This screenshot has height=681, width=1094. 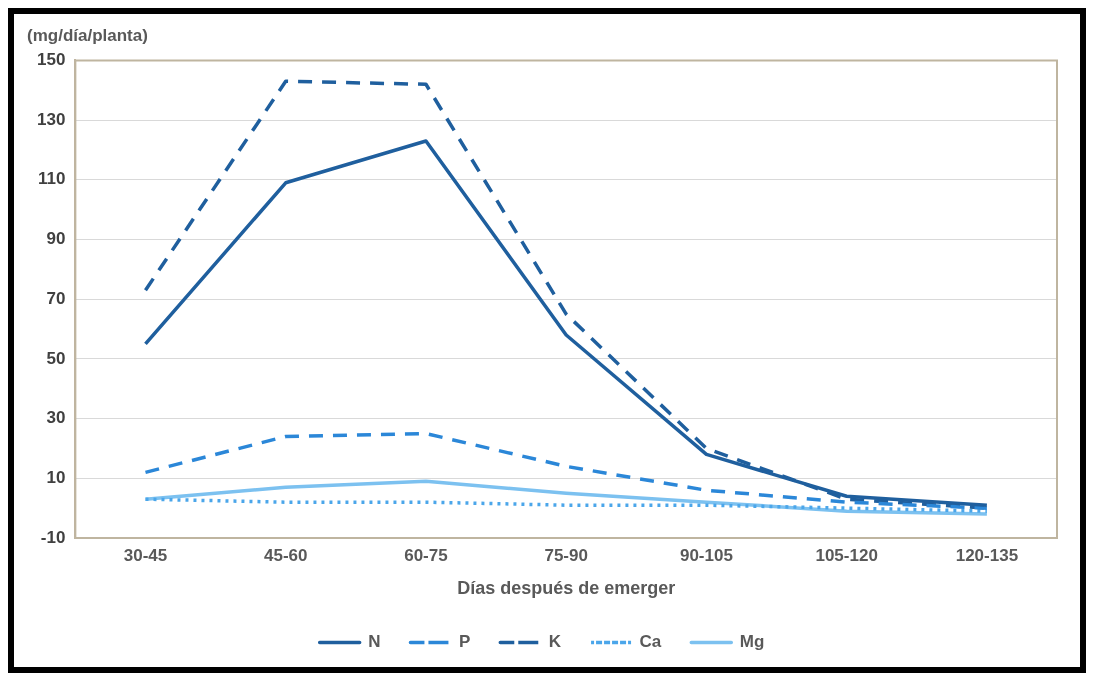 I want to click on y-tick-label: 30, so click(x=56, y=418).